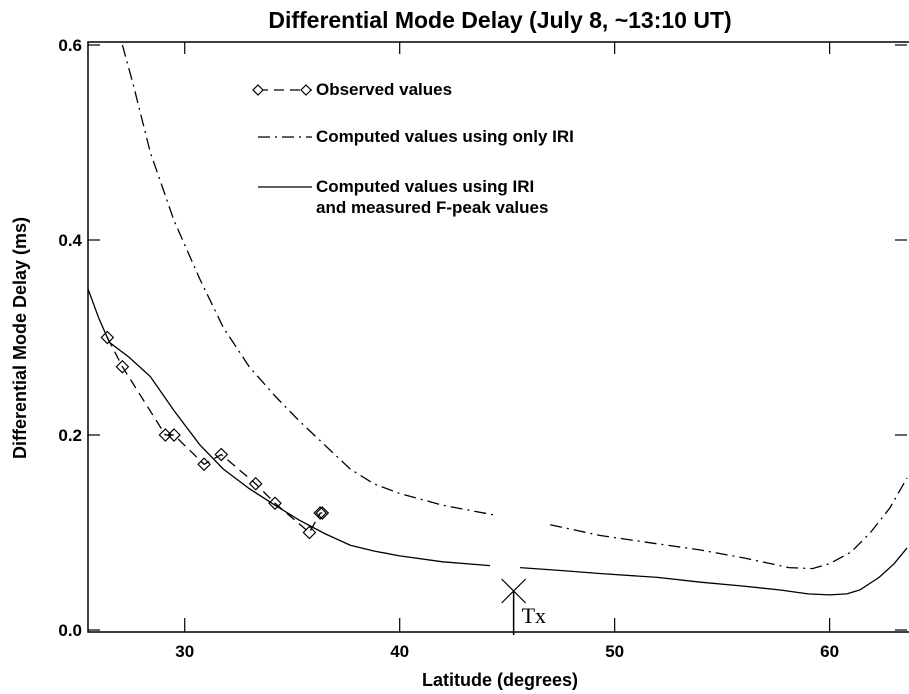  I want to click on series-line, so click(214, 435).